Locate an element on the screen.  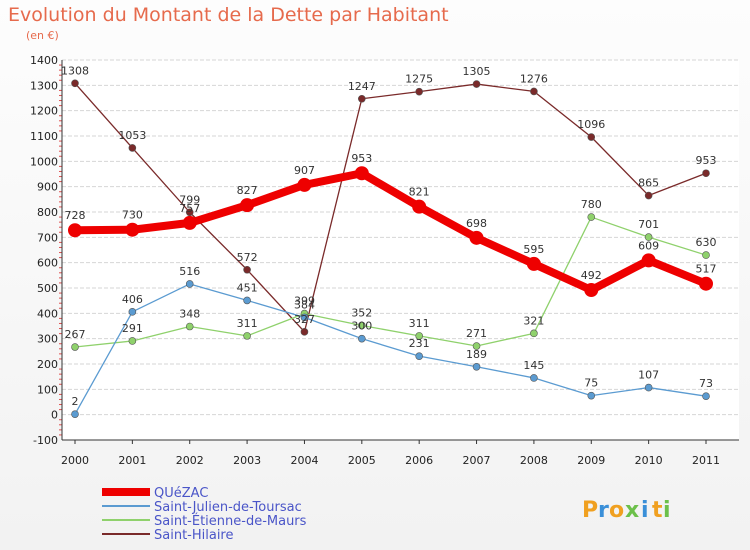
data-label: 1053 is located at coordinates (132, 135).